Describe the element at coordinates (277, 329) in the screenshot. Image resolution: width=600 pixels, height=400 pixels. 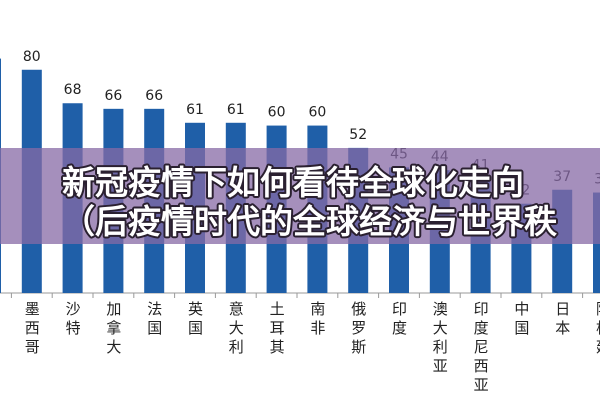
I see `x-tick-label: 土耳其` at that location.